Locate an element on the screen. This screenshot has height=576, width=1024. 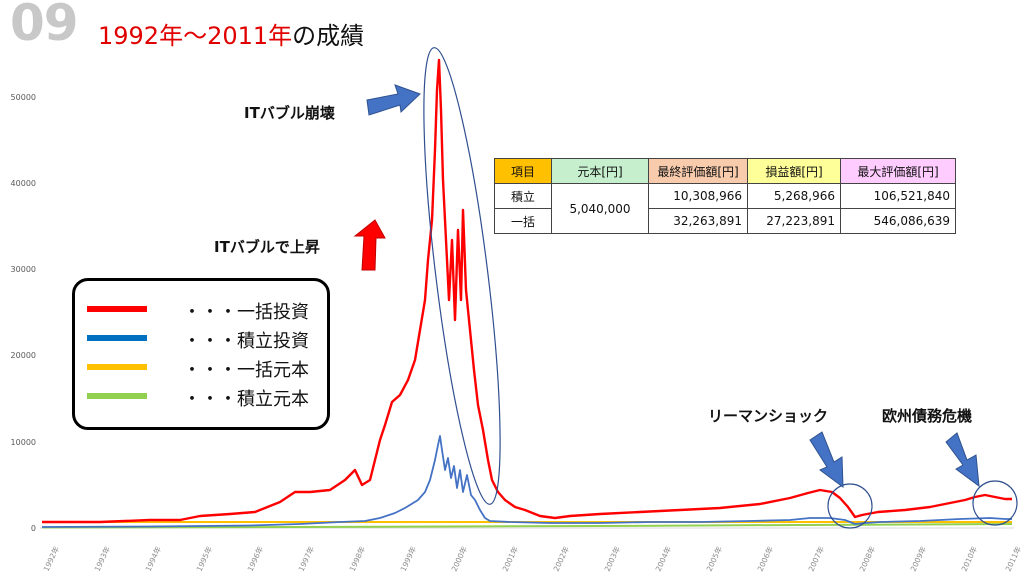
x-tick-label: 2004年 is located at coordinates (663, 558).